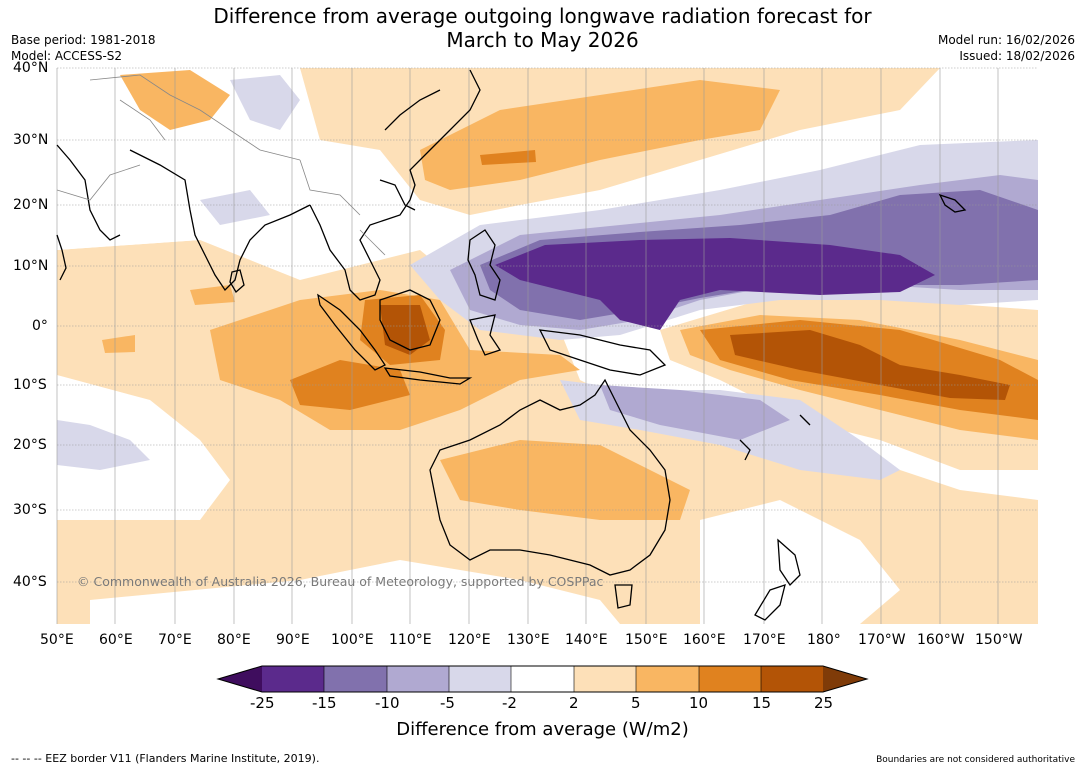  Describe the element at coordinates (83, 48) in the screenshot. I see `meta-left: Base period: 1981-2018 Model: ACCESS-S2` at that location.